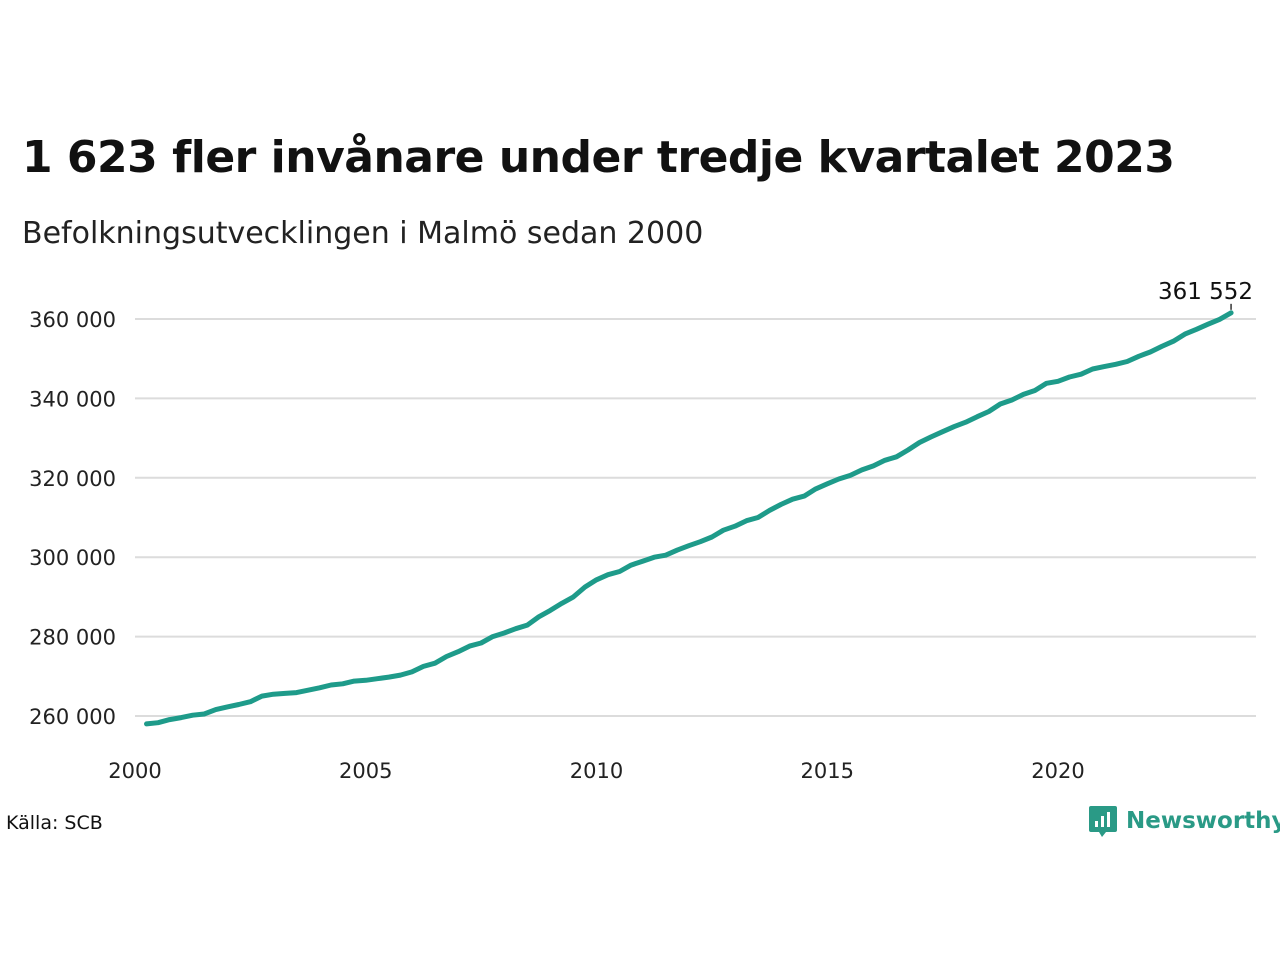 The height and width of the screenshot is (960, 1280). I want to click on source-note: Källa: SCB, so click(54, 823).